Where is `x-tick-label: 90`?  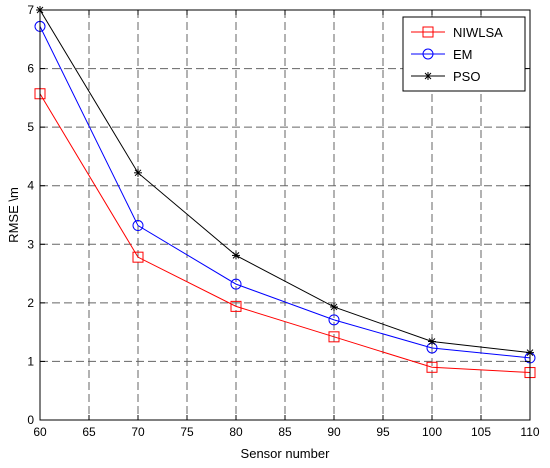
x-tick-label: 90 is located at coordinates (334, 432).